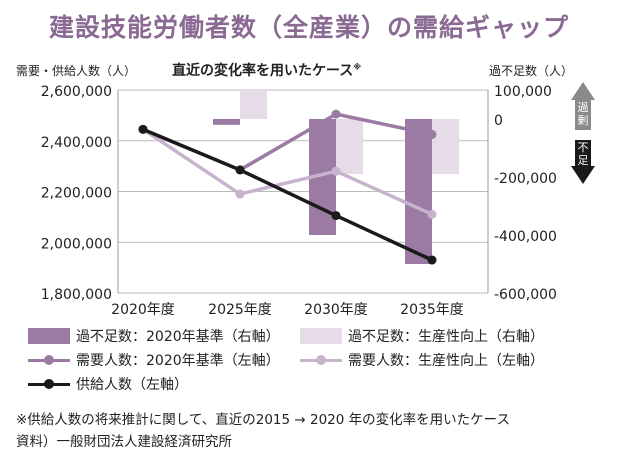  I want to click on shortage-label: 不, so click(583, 147).